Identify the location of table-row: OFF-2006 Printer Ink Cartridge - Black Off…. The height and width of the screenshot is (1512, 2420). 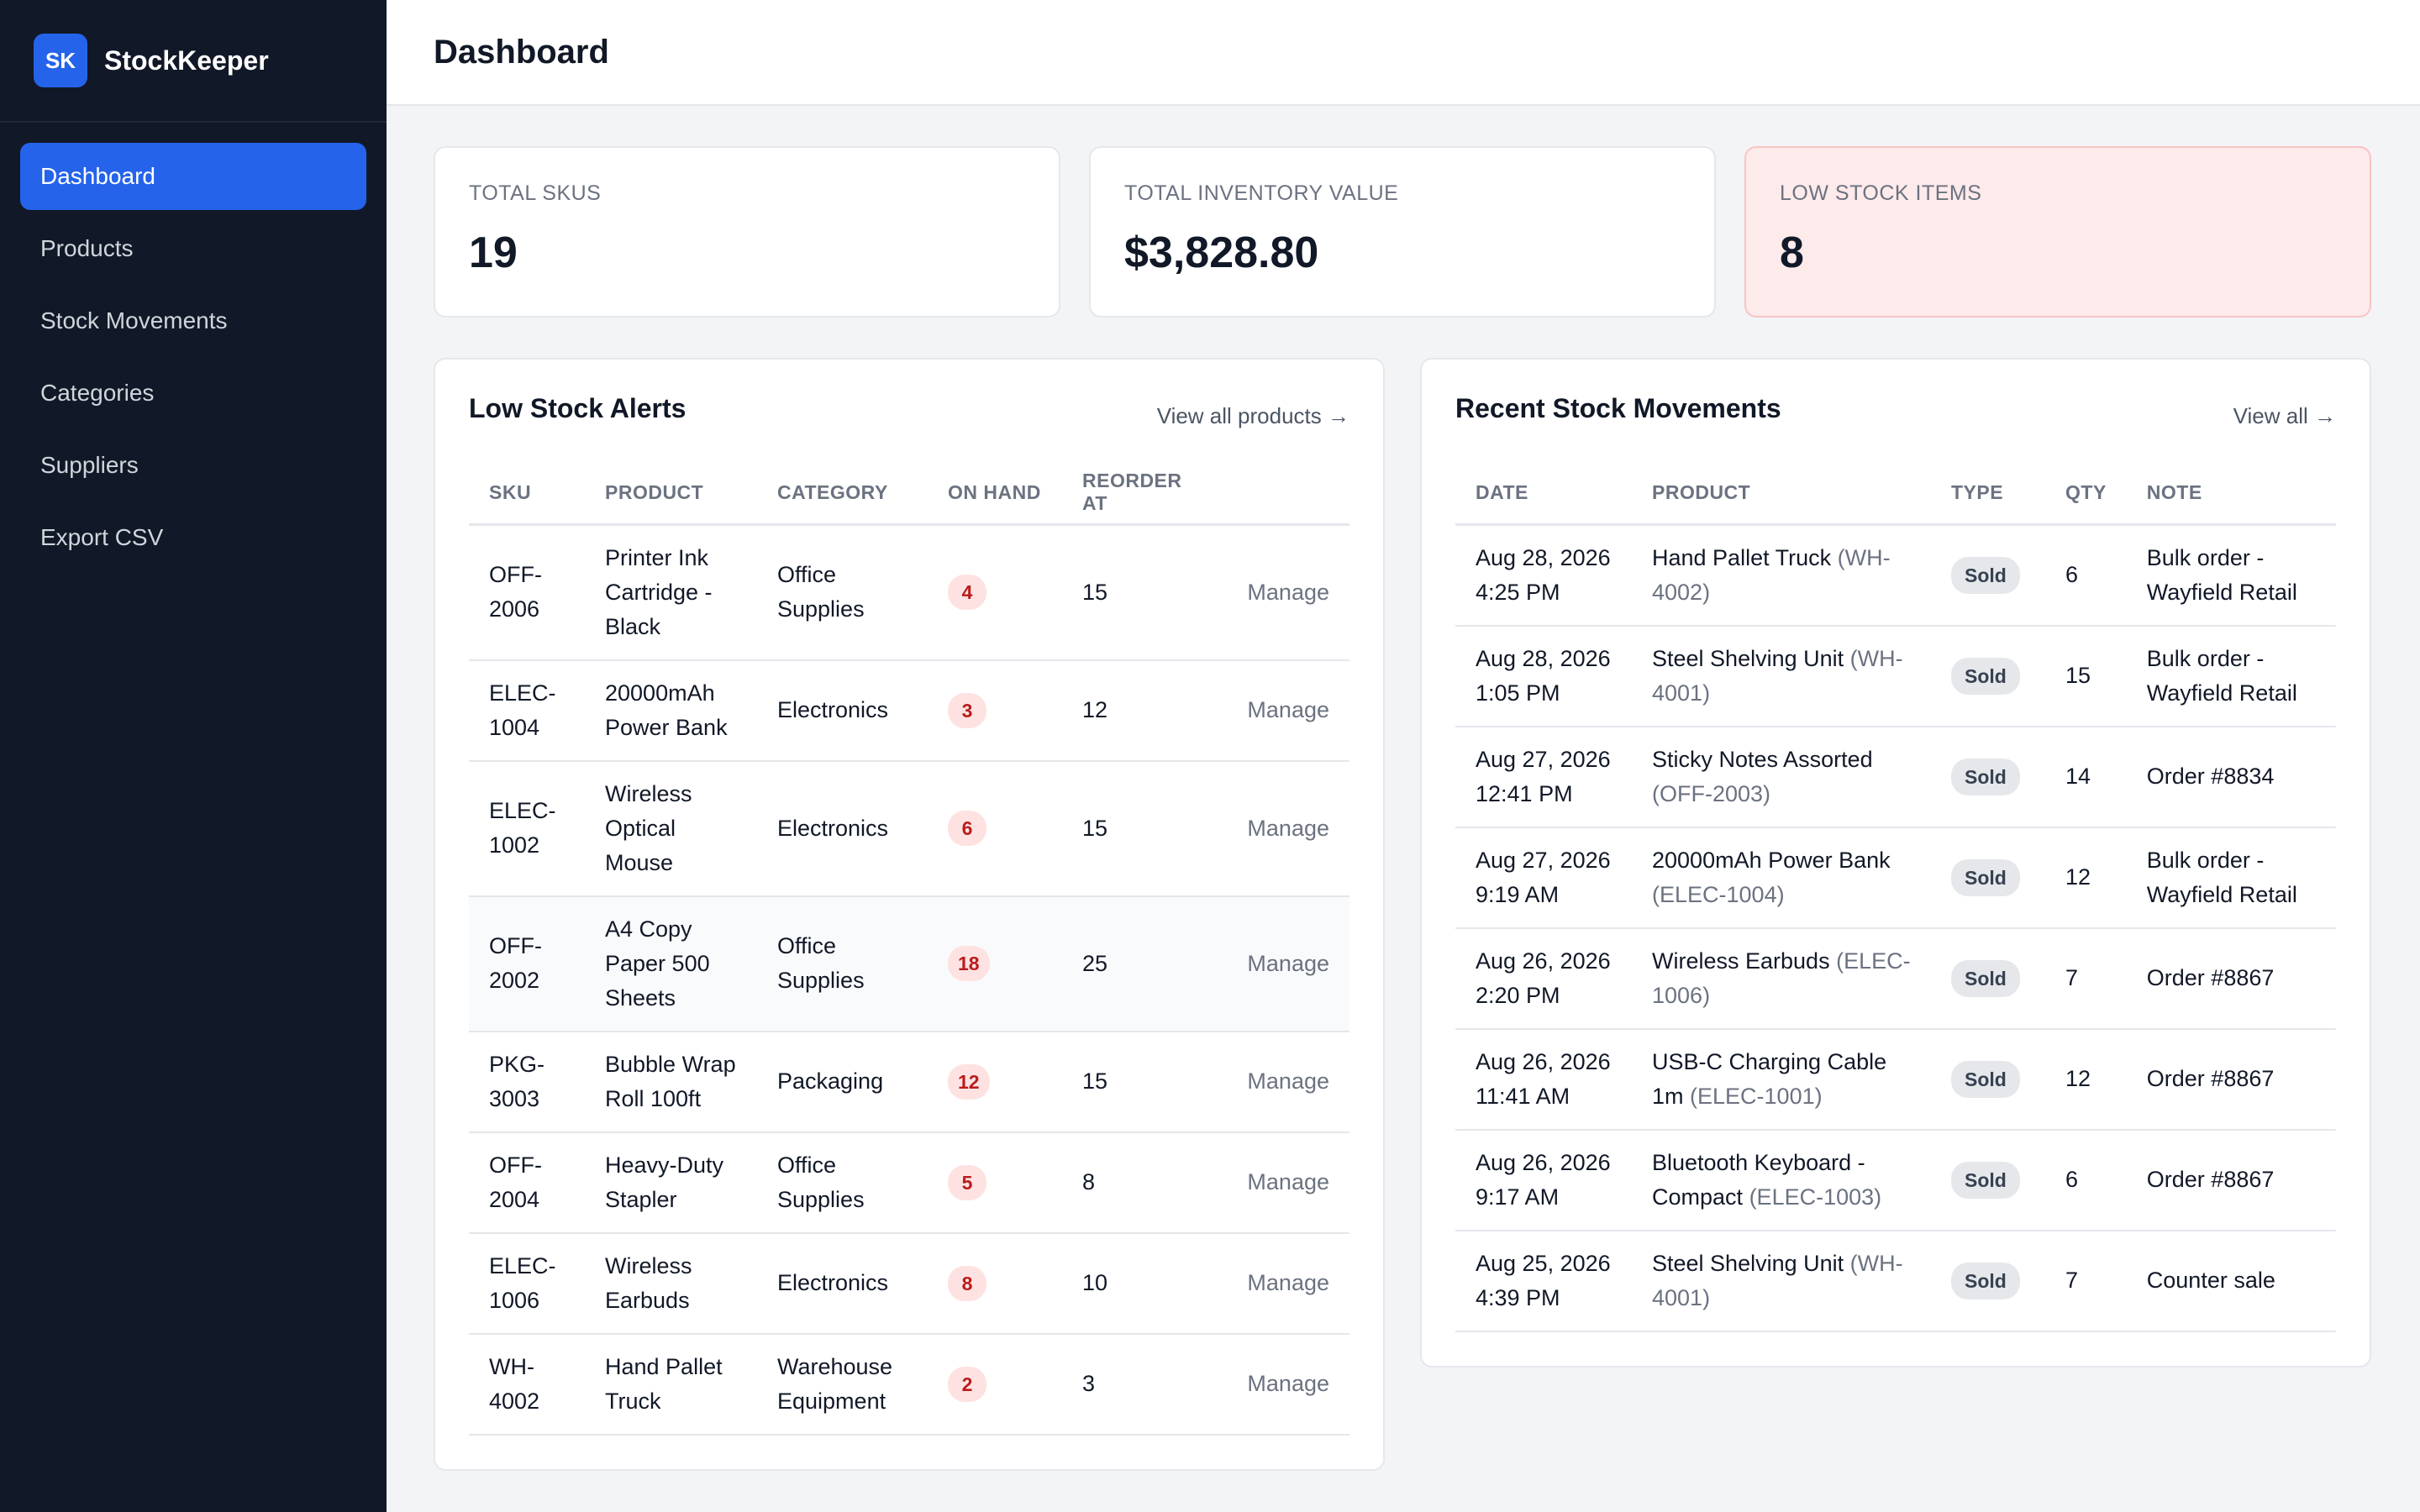
(909, 592).